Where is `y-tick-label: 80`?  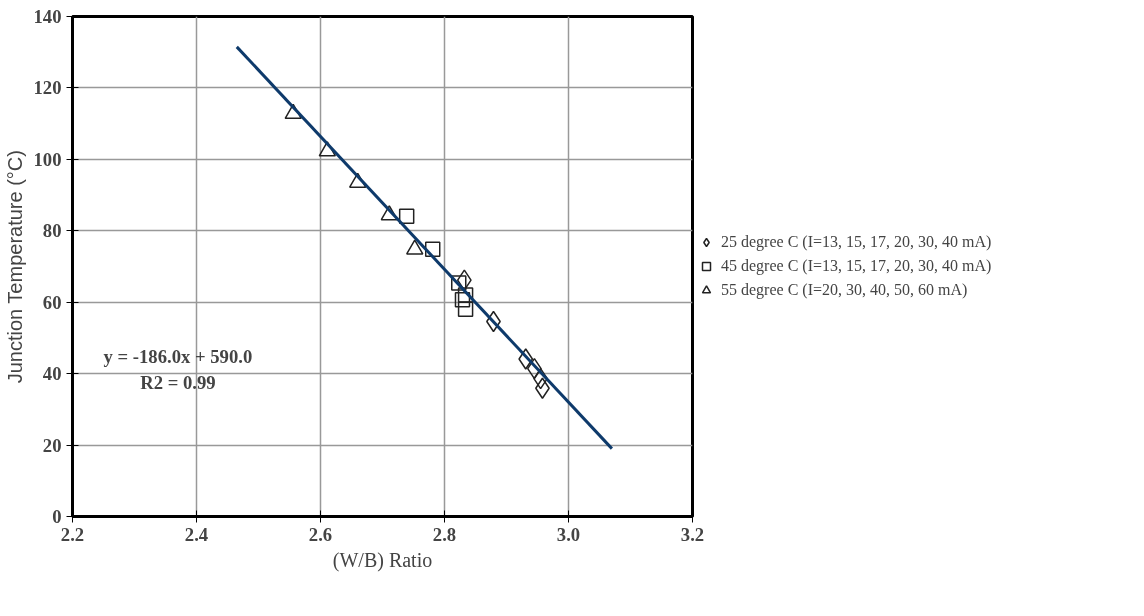 y-tick-label: 80 is located at coordinates (52, 231).